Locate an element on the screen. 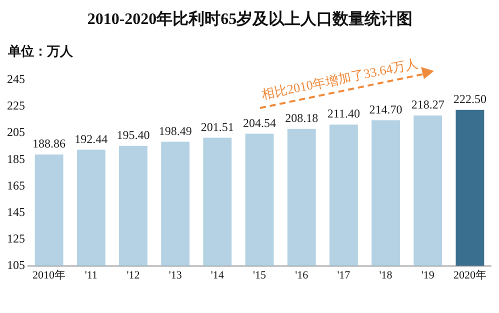 This screenshot has height=313, width=499. data-label: 204.54 is located at coordinates (259, 123).